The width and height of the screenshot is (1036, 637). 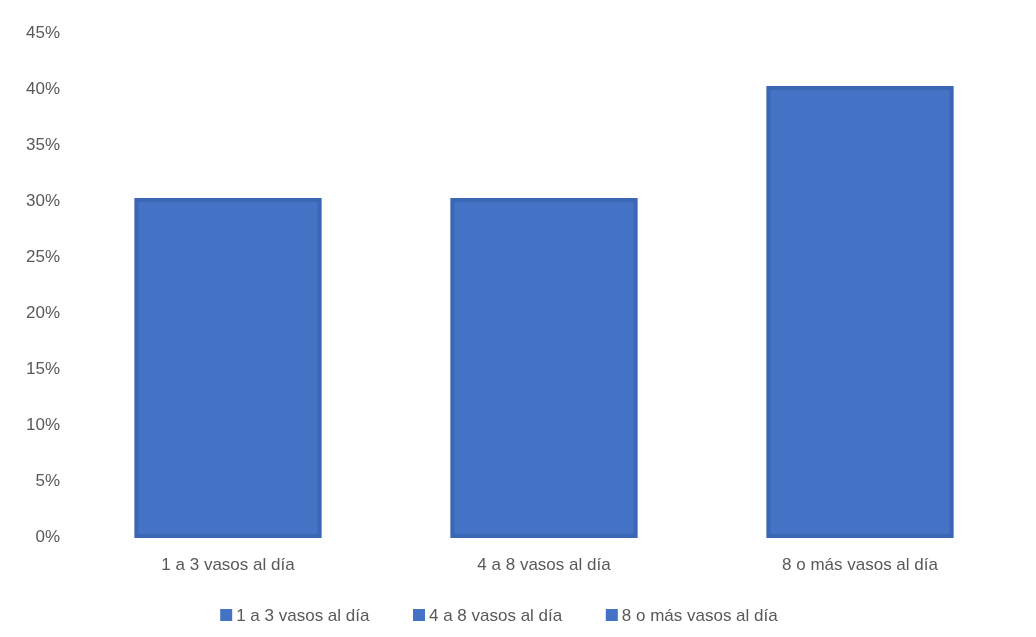 I want to click on x-tick-label: 8 o más vasos al día, so click(x=860, y=564).